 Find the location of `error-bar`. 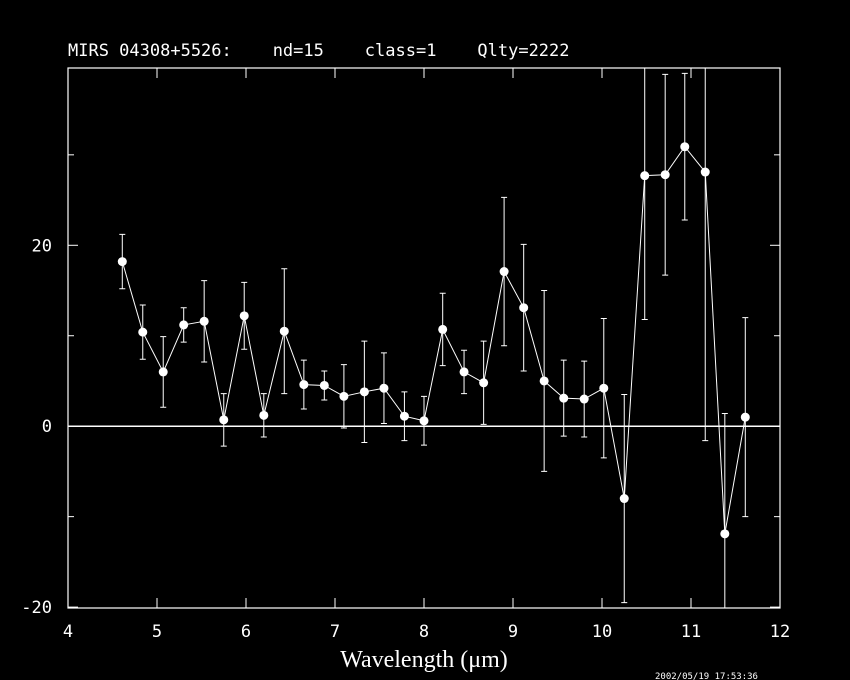

error-bar is located at coordinates (705, 255).